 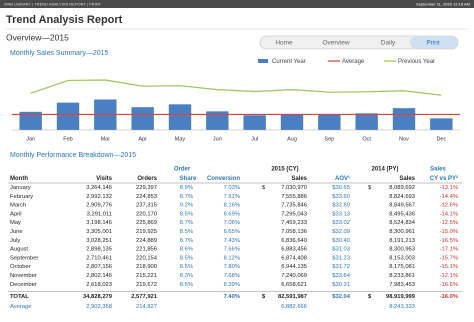 I want to click on nav-tab: Home, so click(x=284, y=43).